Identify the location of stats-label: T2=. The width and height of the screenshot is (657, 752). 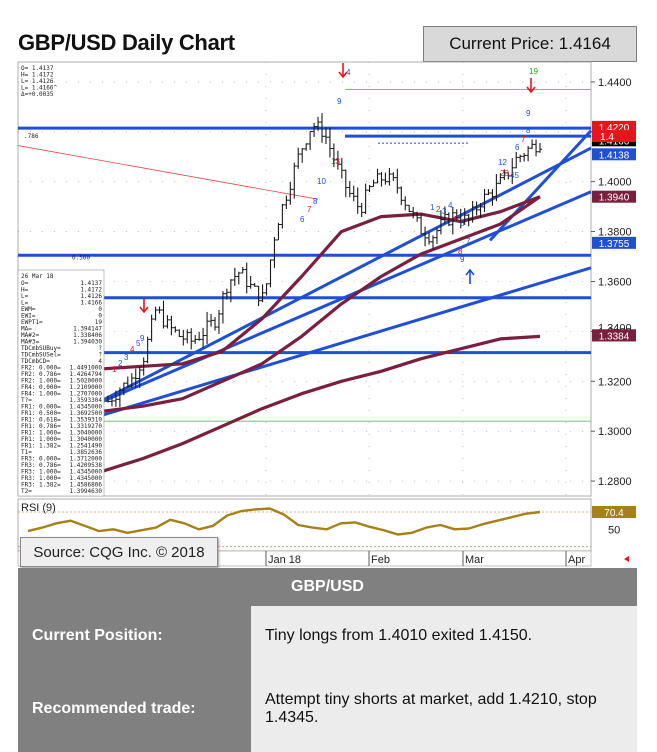
(26, 491).